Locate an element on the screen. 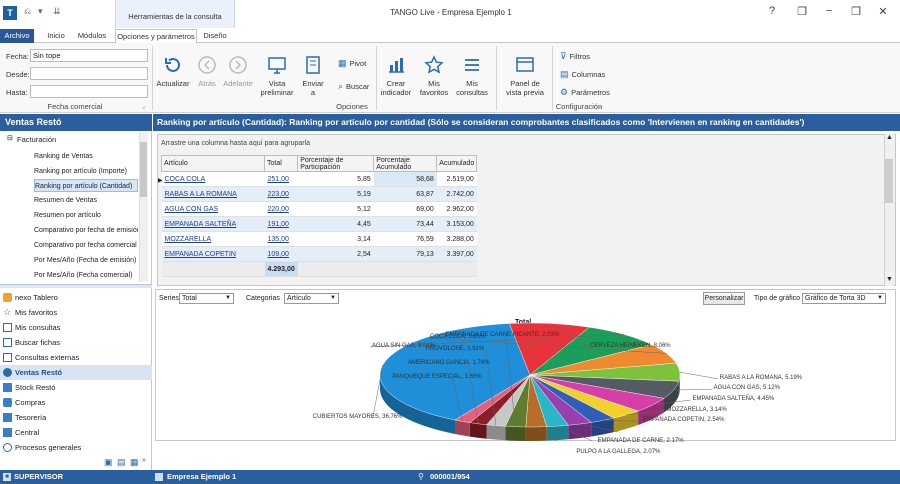  mis-consultas-button: Mis consultas is located at coordinates (472, 75).